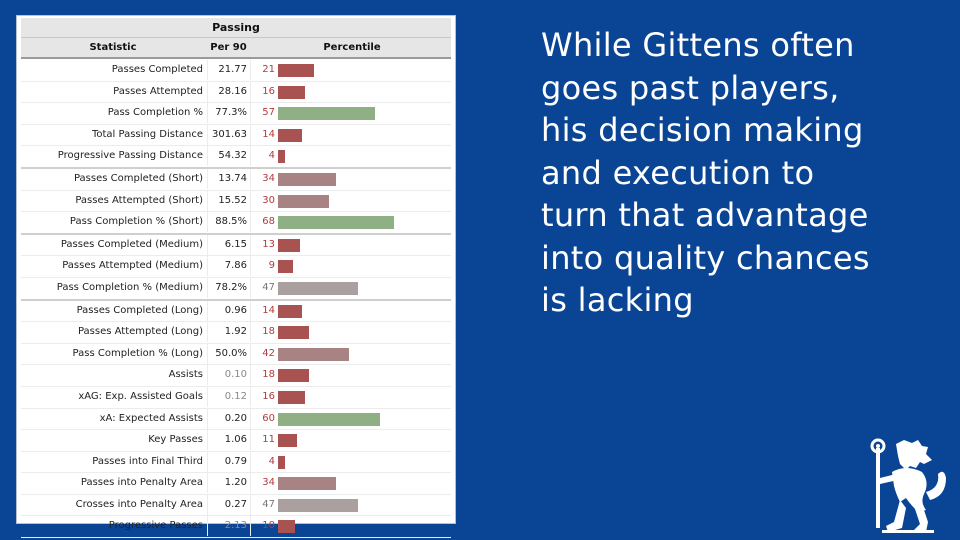 Image resolution: width=960 pixels, height=540 pixels. Describe the element at coordinates (268, 332) in the screenshot. I see `percentile-value: 18` at that location.